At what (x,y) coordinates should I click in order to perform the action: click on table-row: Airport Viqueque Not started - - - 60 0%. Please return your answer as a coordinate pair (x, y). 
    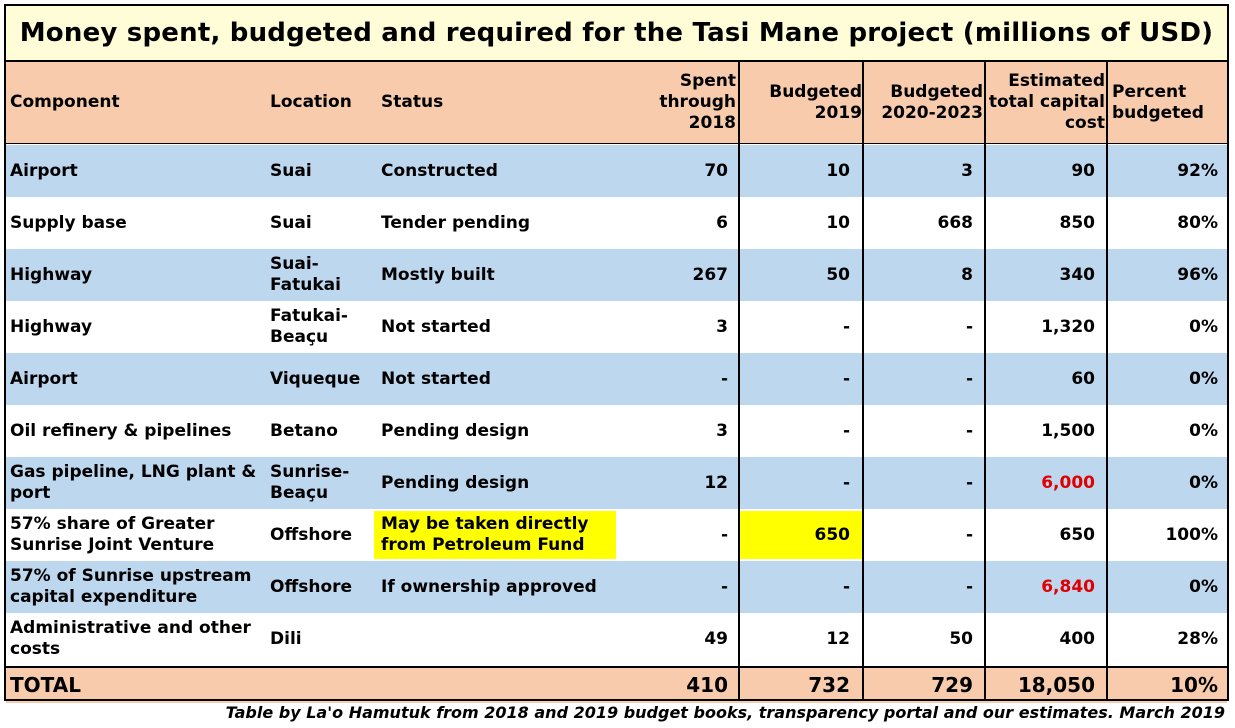
    Looking at the image, I should click on (616, 379).